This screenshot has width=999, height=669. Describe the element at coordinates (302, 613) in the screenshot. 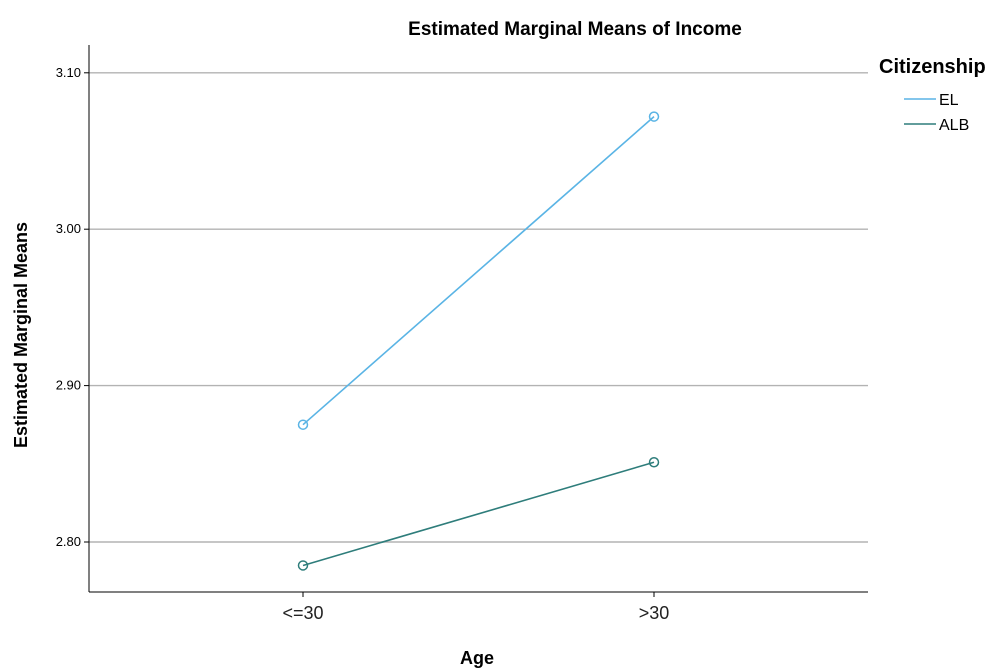

I see `x-tick-label: <=30` at that location.